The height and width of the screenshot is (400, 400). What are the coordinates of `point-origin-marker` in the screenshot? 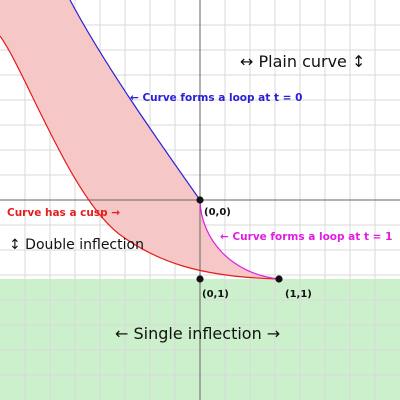 It's located at (200, 200).